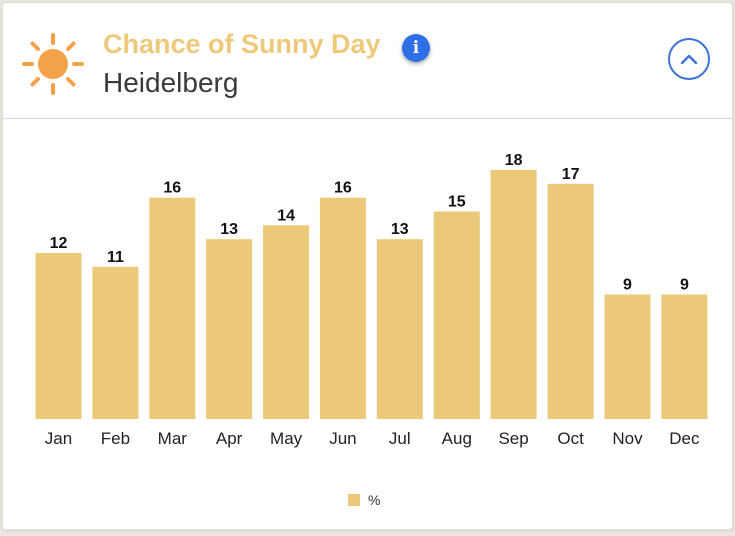  What do you see at coordinates (242, 44) in the screenshot?
I see `card-title: Chance of Sunny Day` at bounding box center [242, 44].